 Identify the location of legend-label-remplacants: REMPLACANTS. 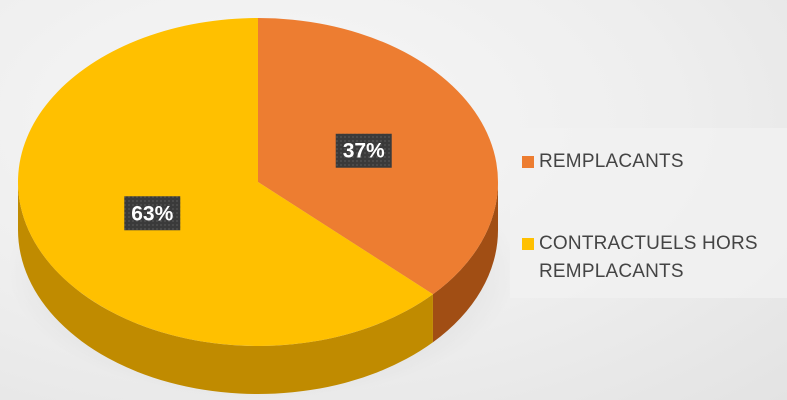
(611, 161).